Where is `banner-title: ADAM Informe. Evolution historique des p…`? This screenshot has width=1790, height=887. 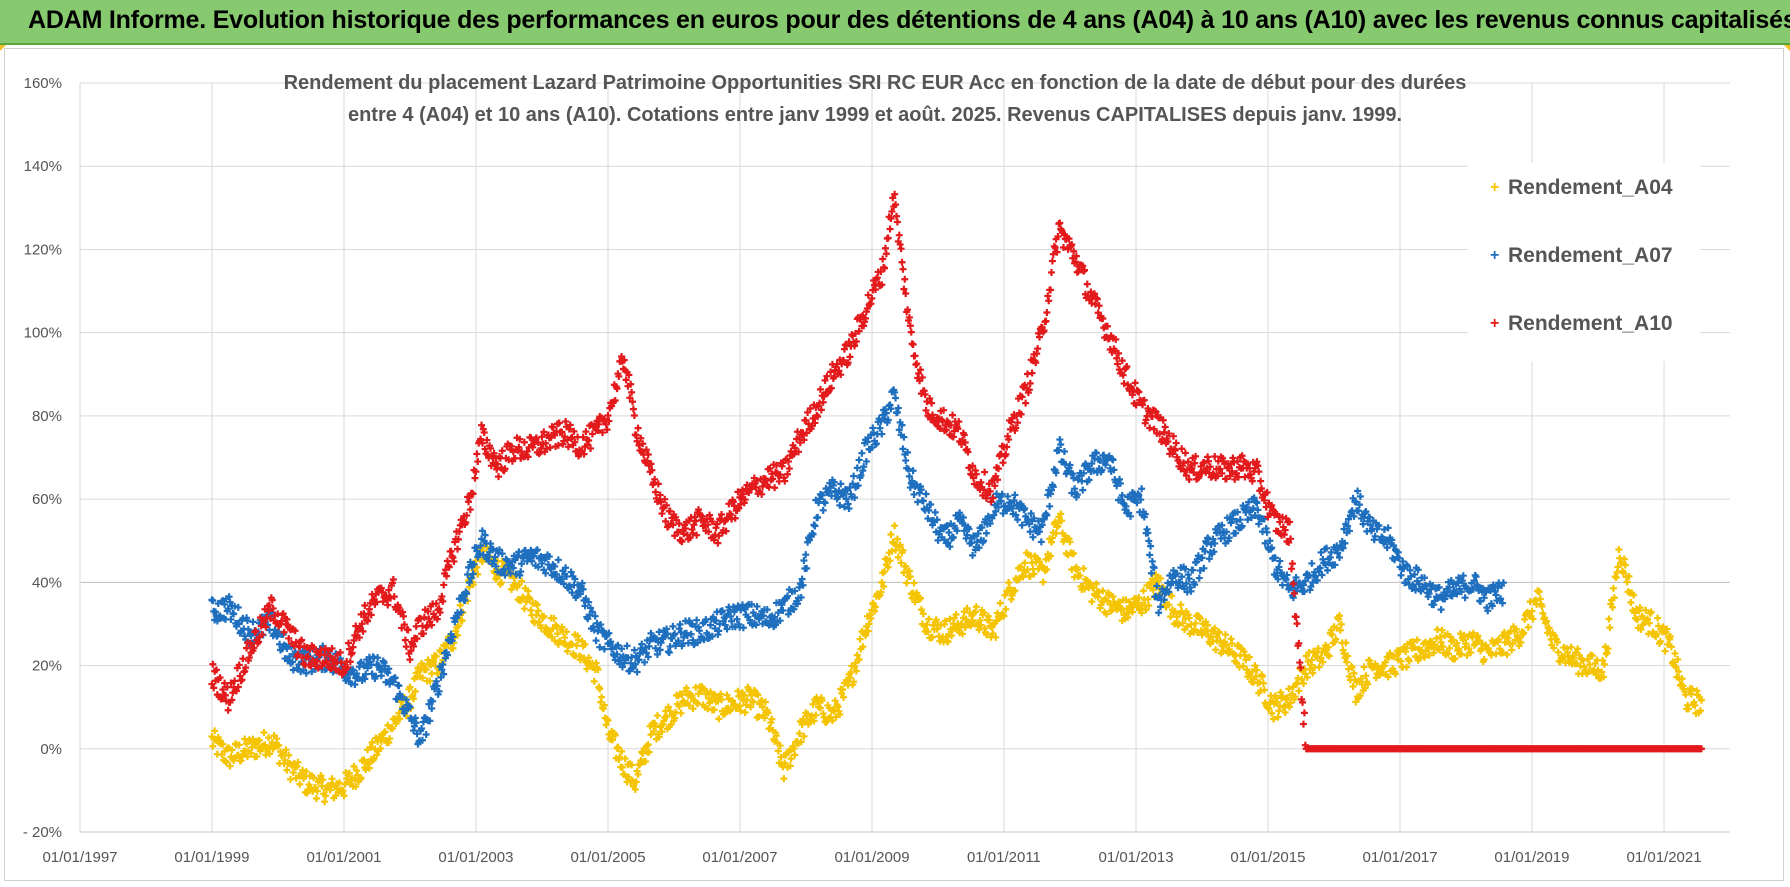
banner-title: ADAM Informe. Evolution historique des p… is located at coordinates (909, 20).